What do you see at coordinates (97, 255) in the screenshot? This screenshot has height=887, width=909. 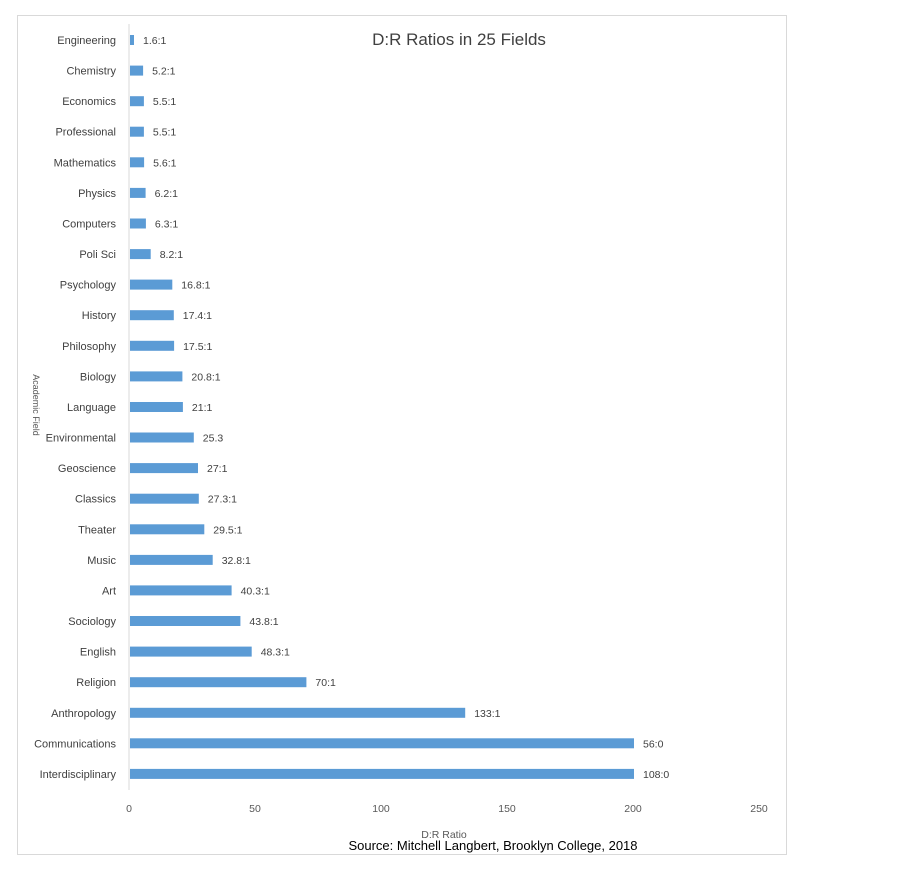 I see `category-label: Poli Sci` at bounding box center [97, 255].